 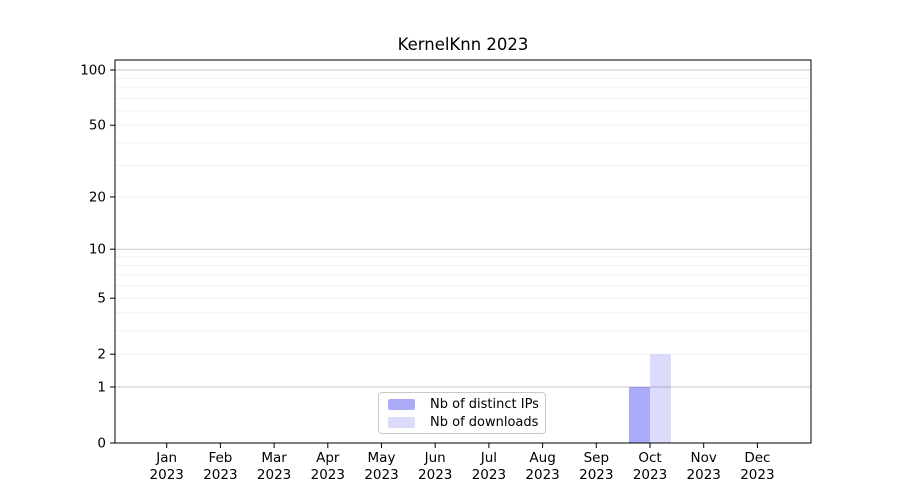 I want to click on x-tick-label-dec: Dec 2023, so click(x=757, y=466).